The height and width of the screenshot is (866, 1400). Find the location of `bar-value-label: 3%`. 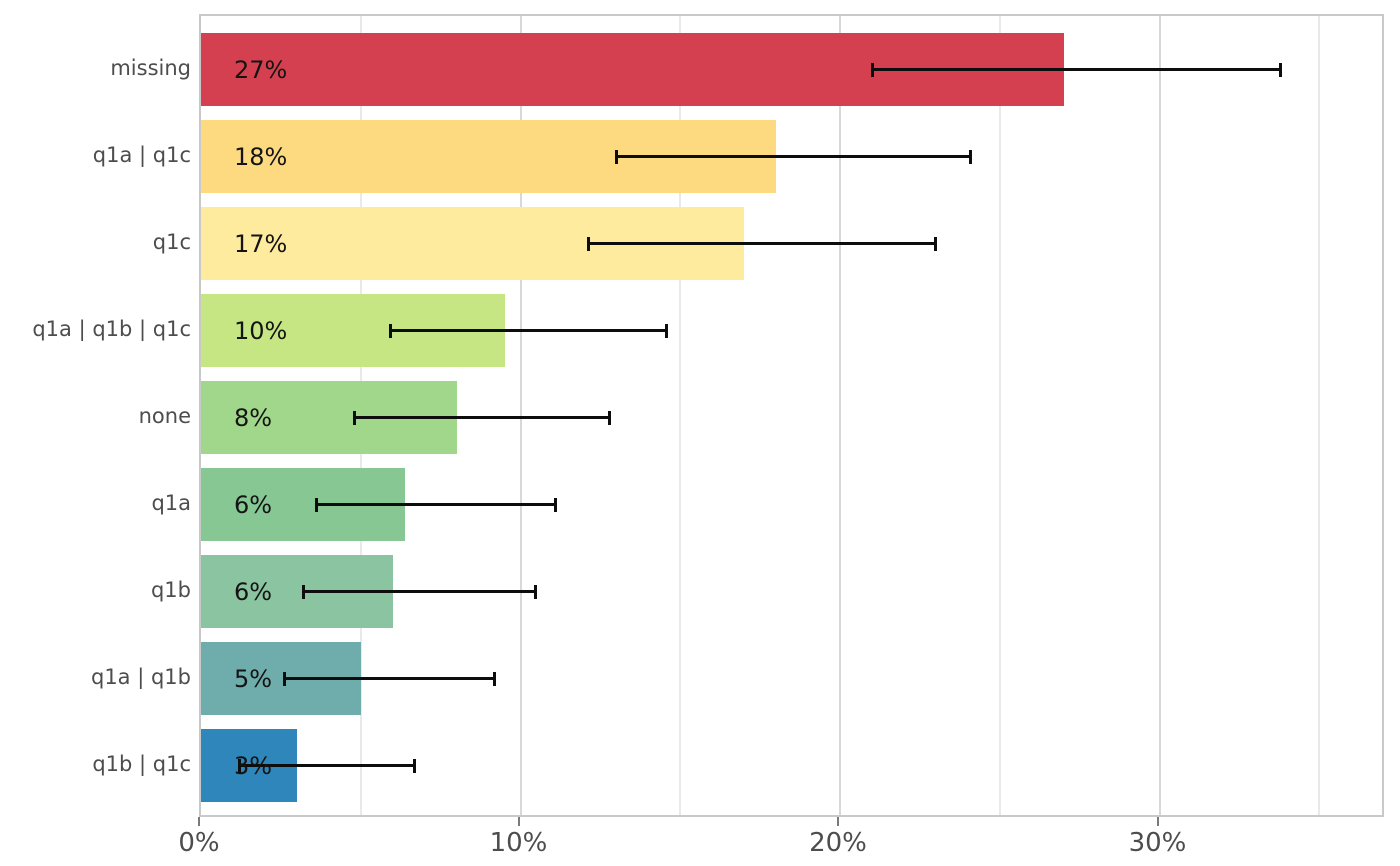

bar-value-label: 3% is located at coordinates (253, 765).